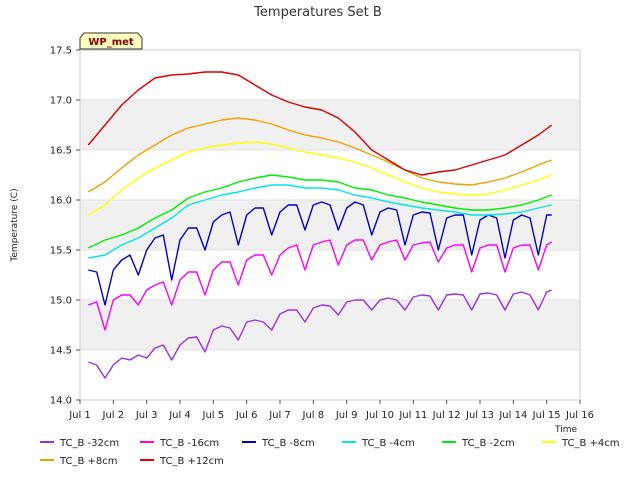 This screenshot has height=480, width=640. What do you see at coordinates (546, 415) in the screenshot?
I see `x-tick-label: Jul 15` at bounding box center [546, 415].